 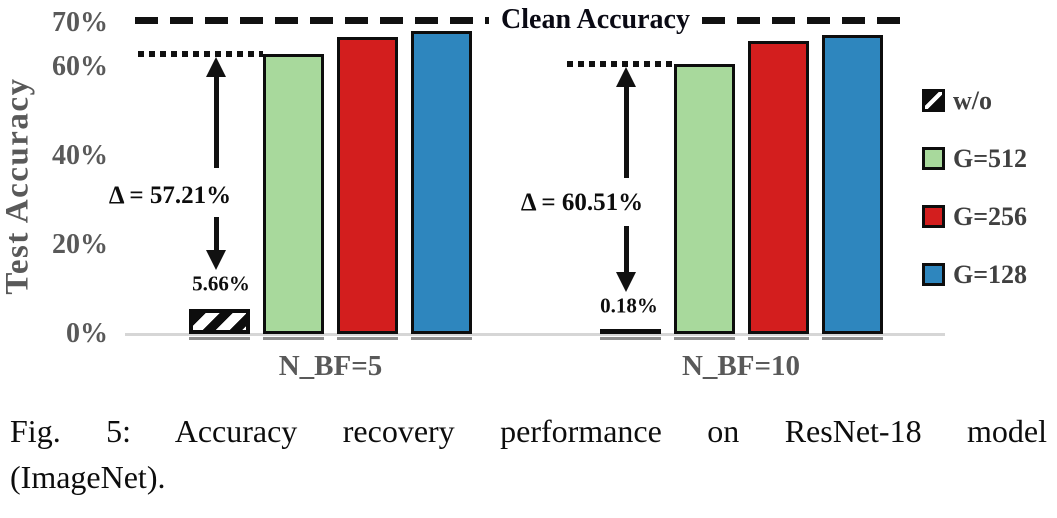 I want to click on legend-label-g-128: G=128, so click(x=990, y=274).